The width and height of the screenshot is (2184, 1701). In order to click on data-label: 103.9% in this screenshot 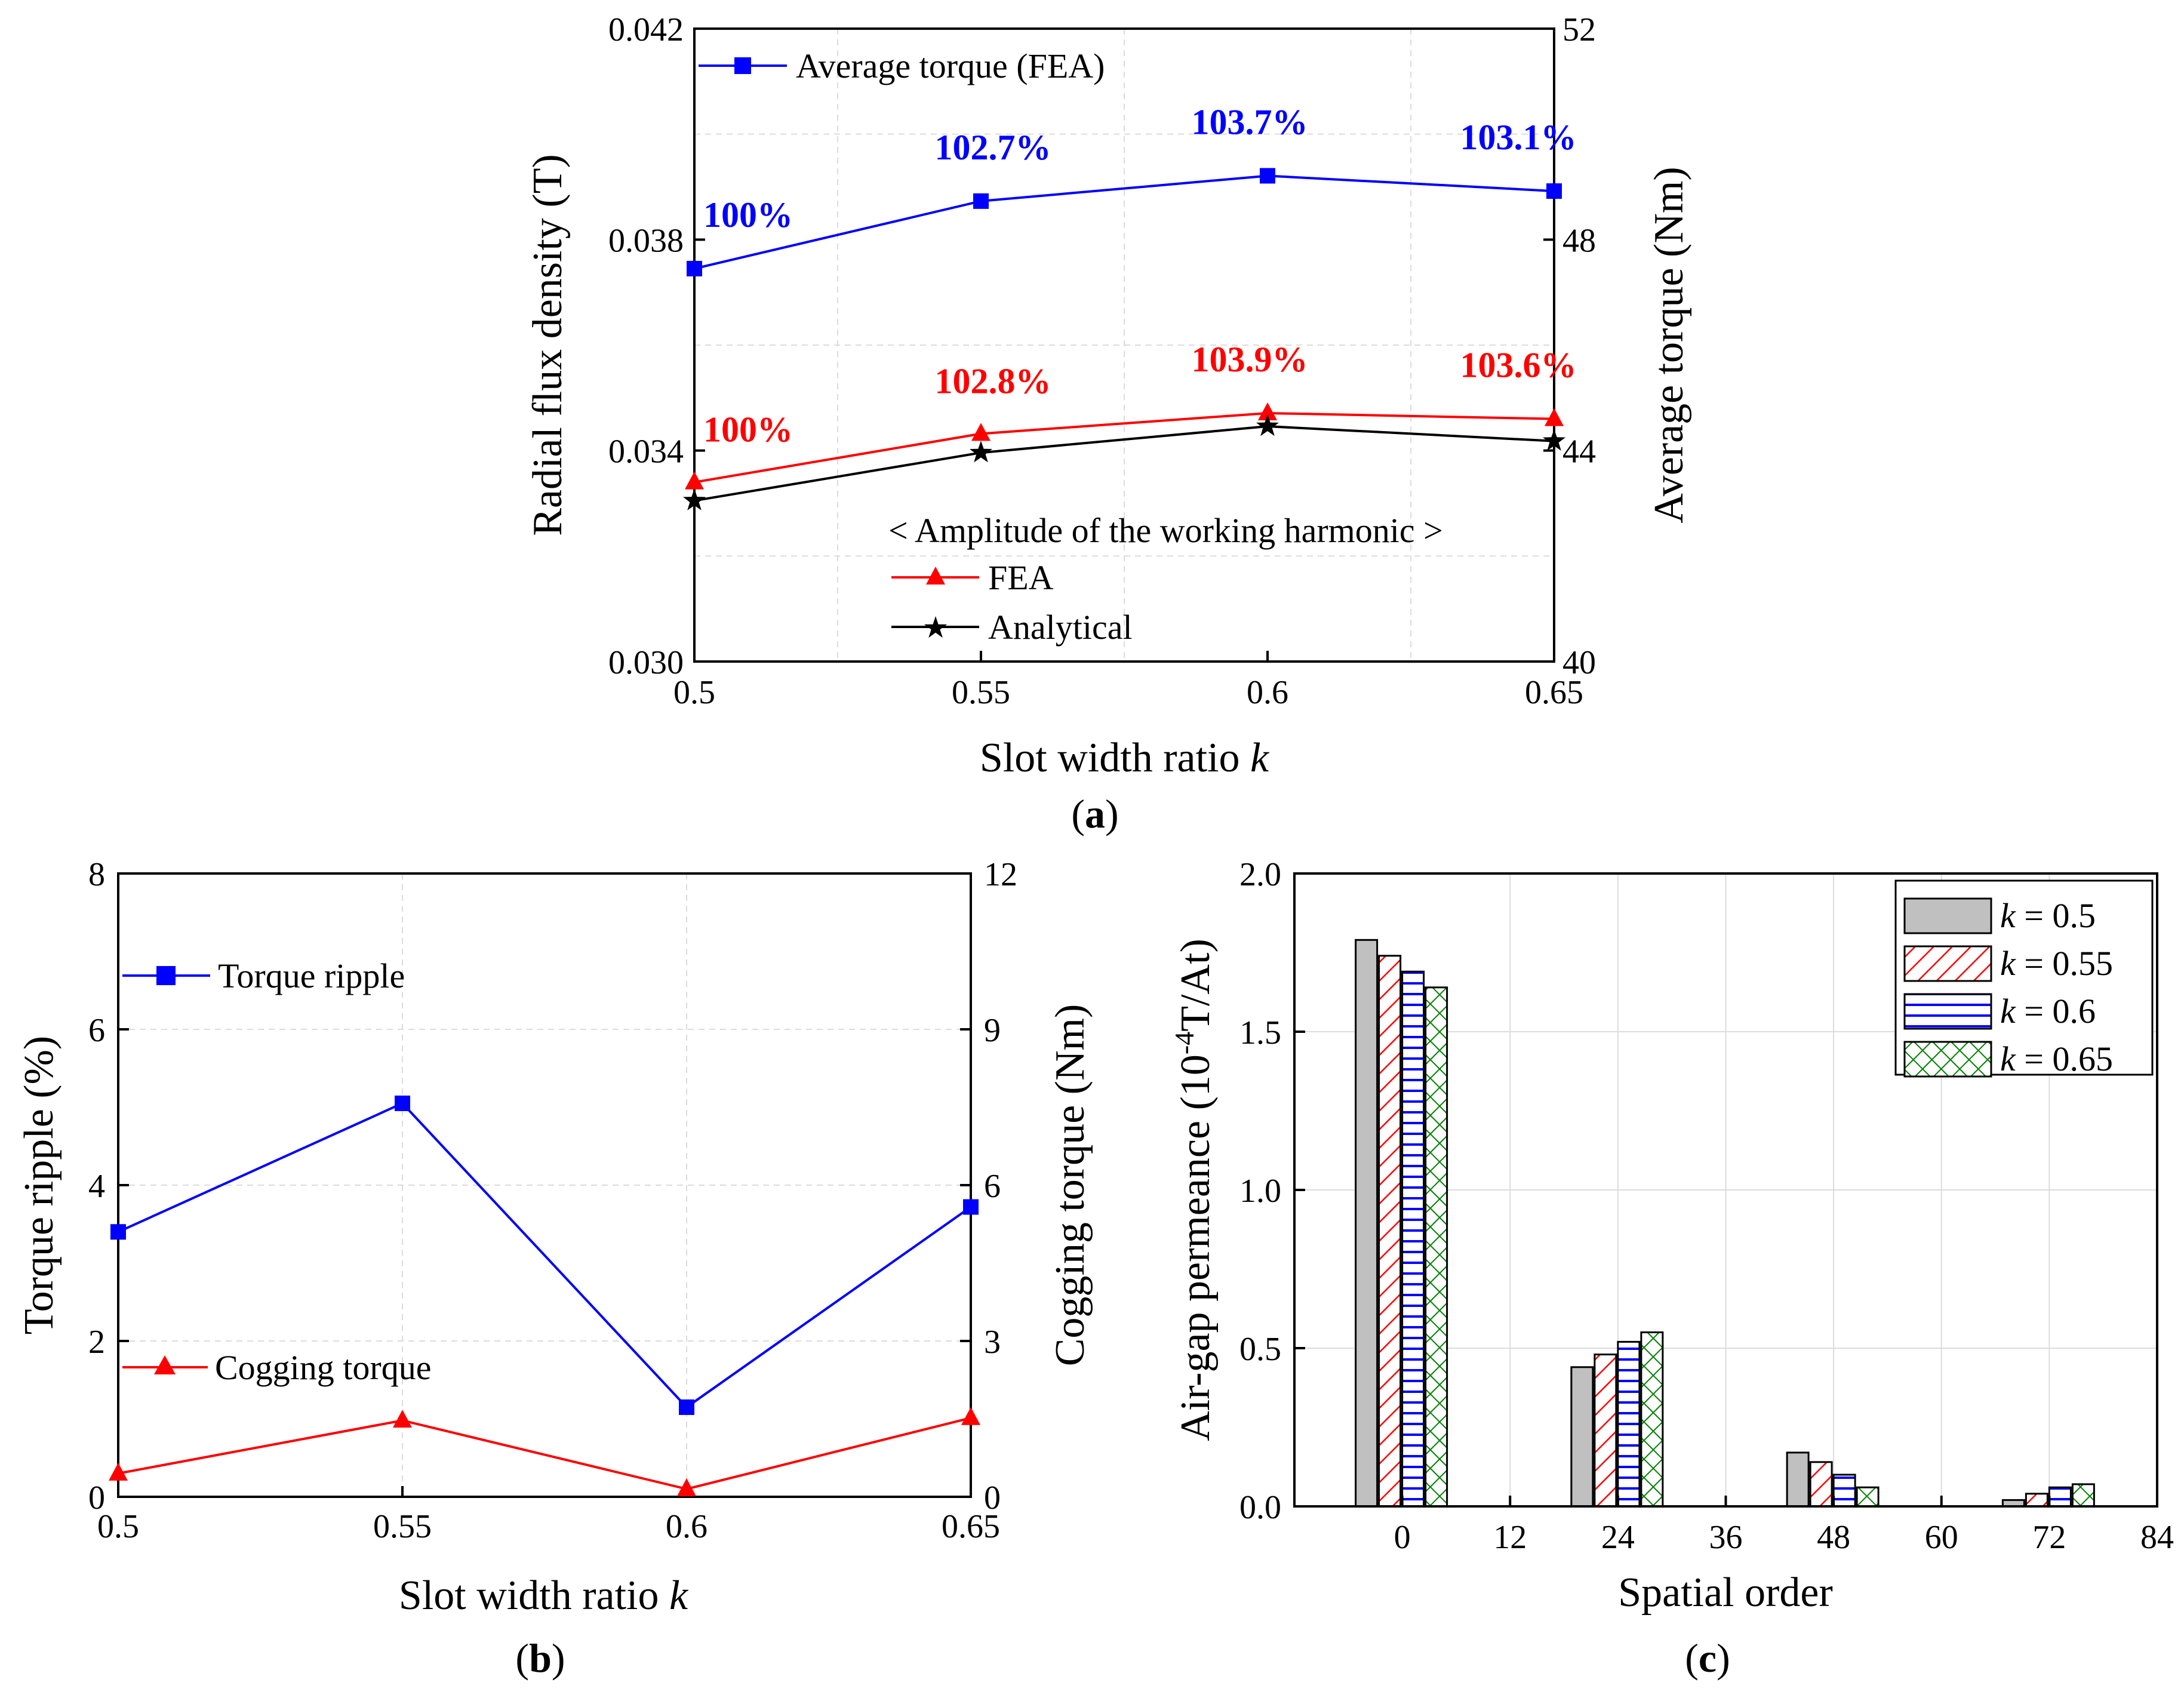, I will do `click(1250, 359)`.